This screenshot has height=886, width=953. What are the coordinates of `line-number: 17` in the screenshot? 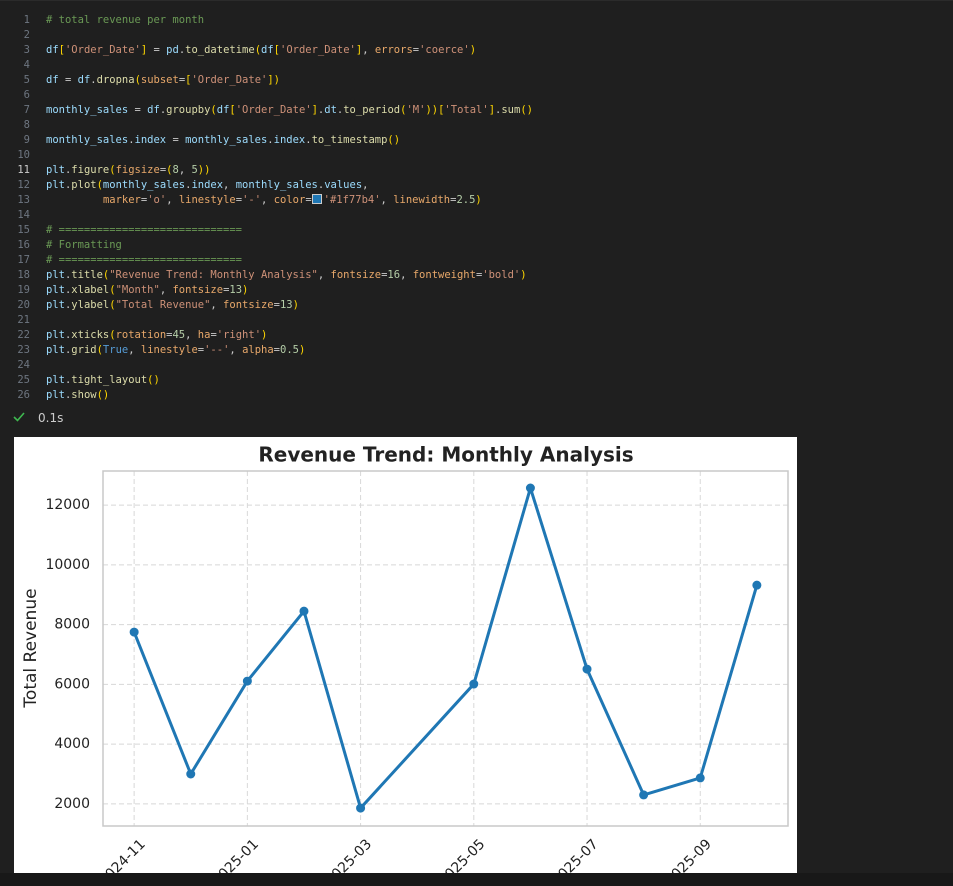 It's located at (23, 260).